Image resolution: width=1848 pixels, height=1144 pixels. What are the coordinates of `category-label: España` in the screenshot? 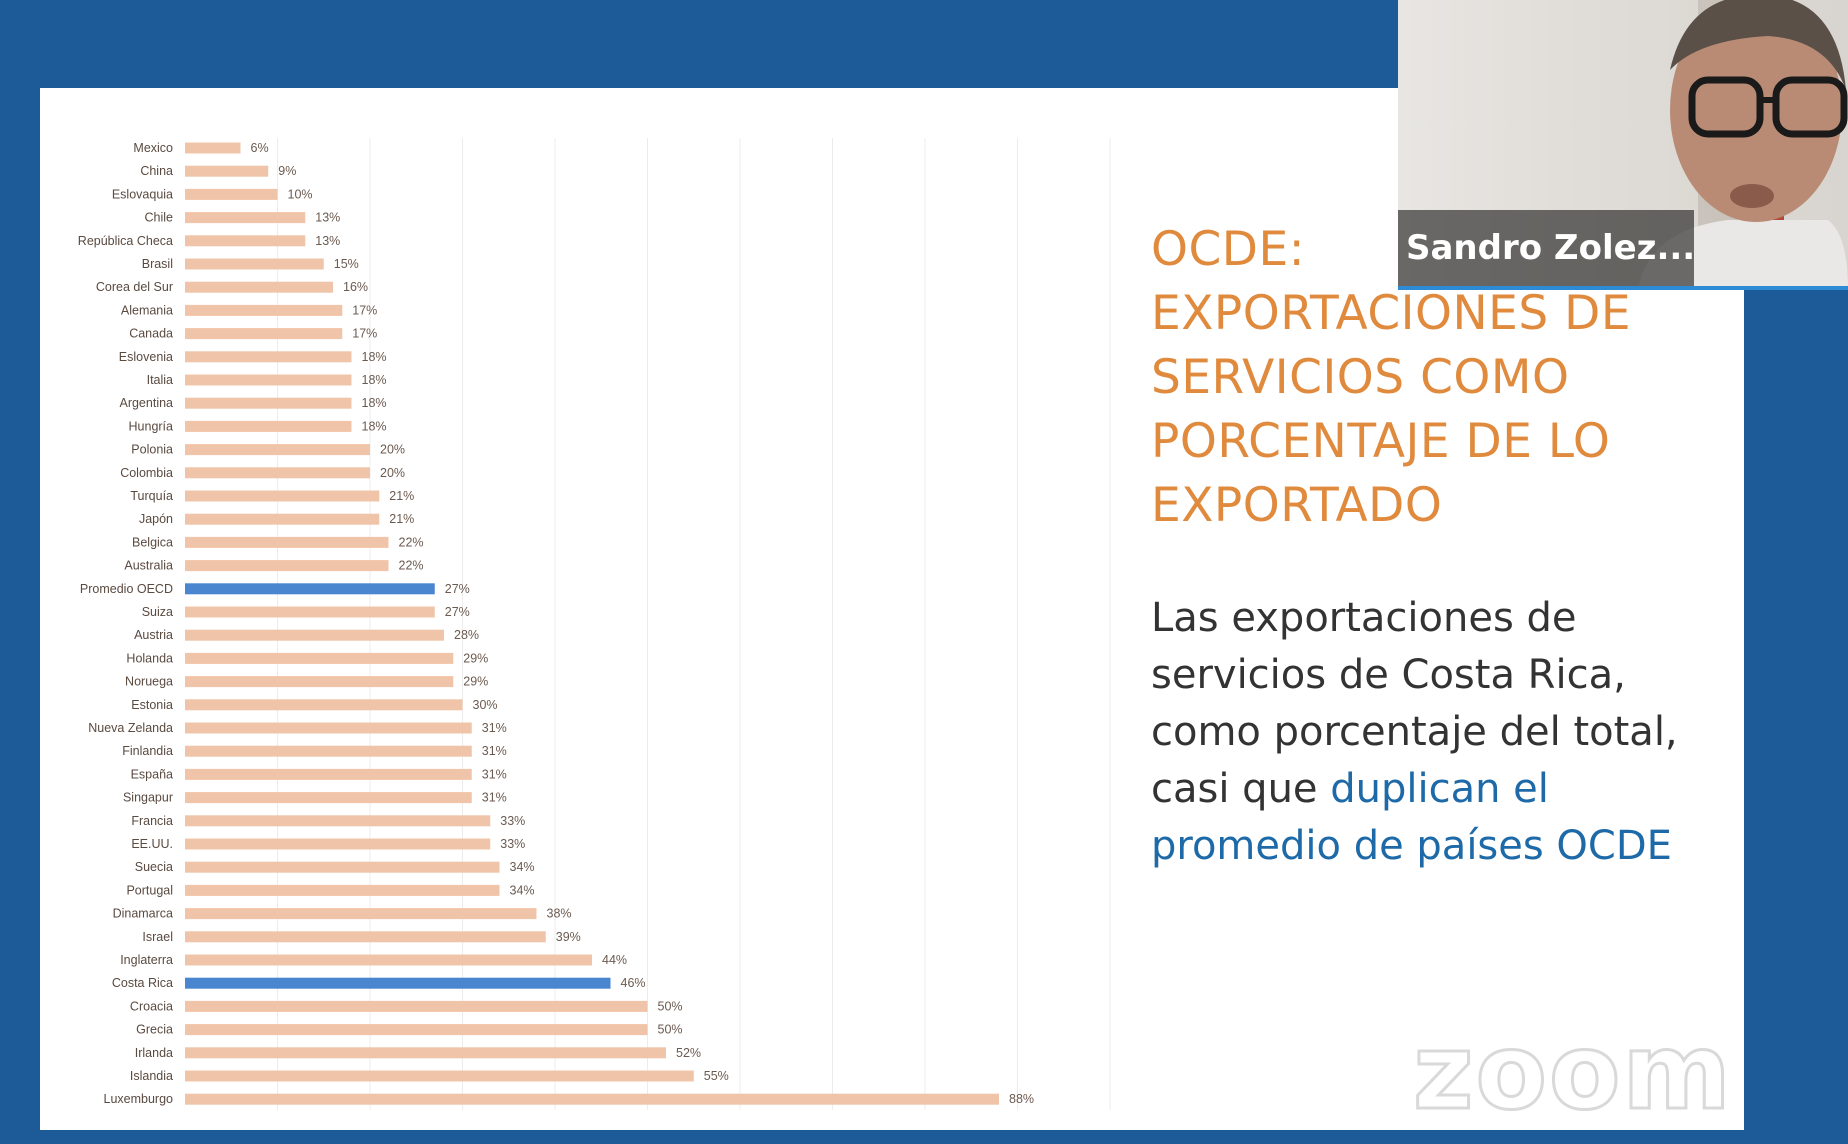 It's located at (152, 774).